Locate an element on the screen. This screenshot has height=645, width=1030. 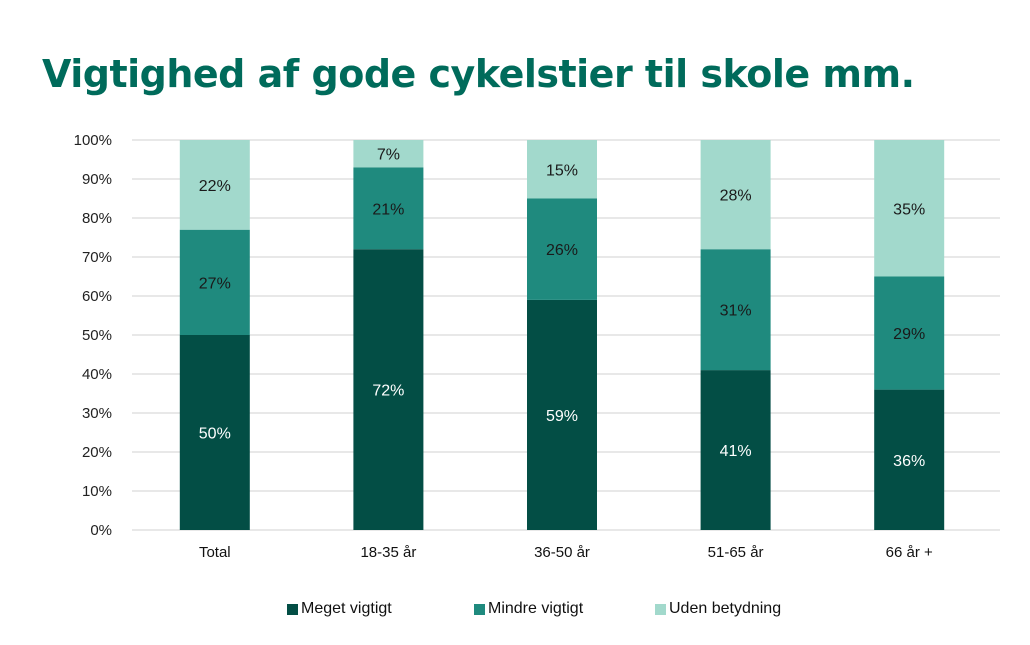
legend-item-meget-vigtigt: Meget vigtigt is located at coordinates (339, 609).